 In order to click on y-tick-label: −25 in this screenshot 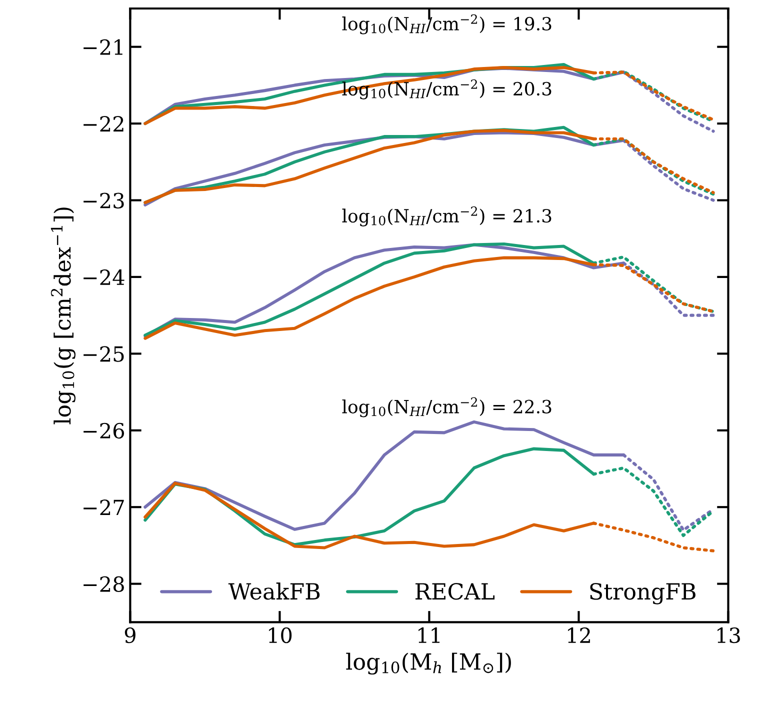, I will do `click(104, 354)`.